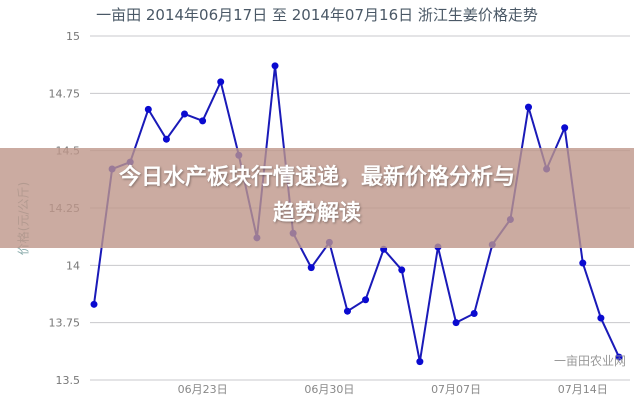 The width and height of the screenshot is (634, 400). Describe the element at coordinates (316, 213) in the screenshot. I see `headline-line-2: 趋势解读` at that location.